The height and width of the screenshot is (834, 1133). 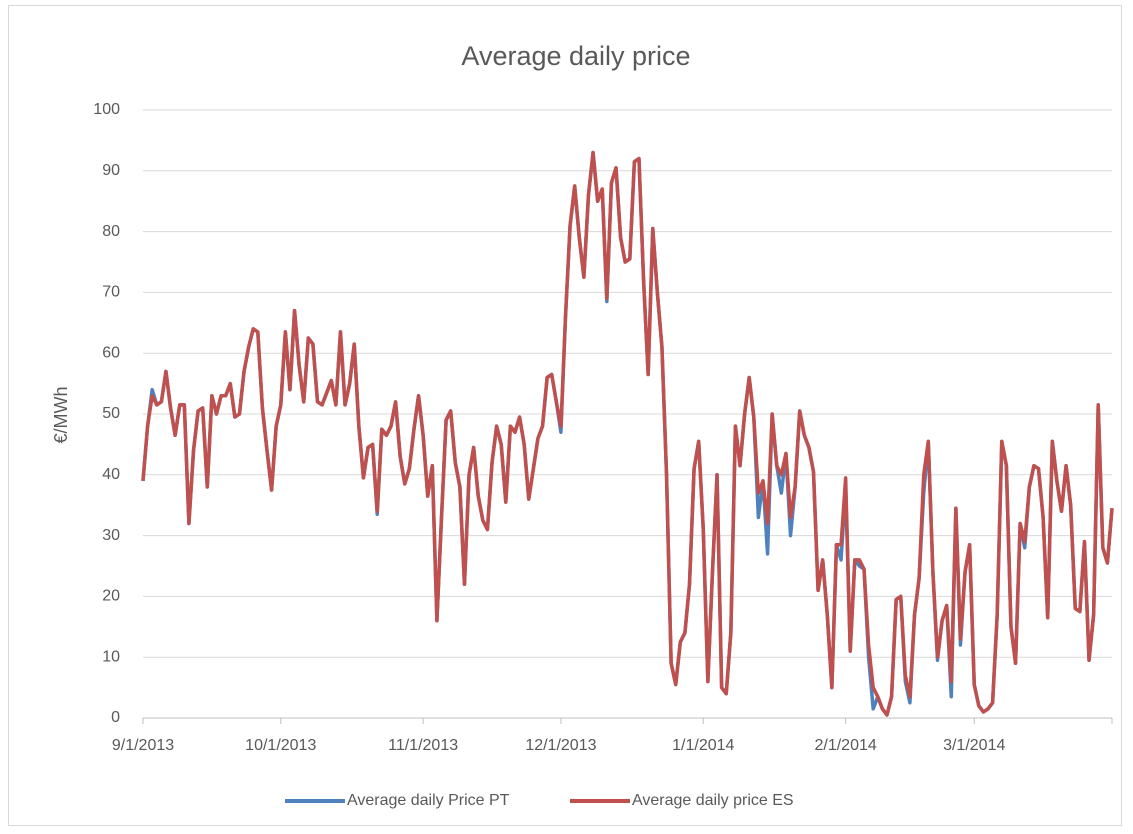 What do you see at coordinates (111, 170) in the screenshot?
I see `y-tick-label: 90` at bounding box center [111, 170].